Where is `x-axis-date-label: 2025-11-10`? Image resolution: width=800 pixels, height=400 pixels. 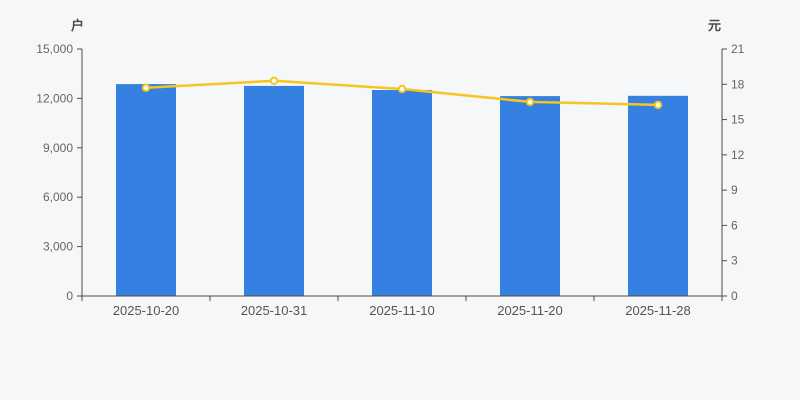
x-axis-date-label: 2025-11-10 is located at coordinates (402, 310).